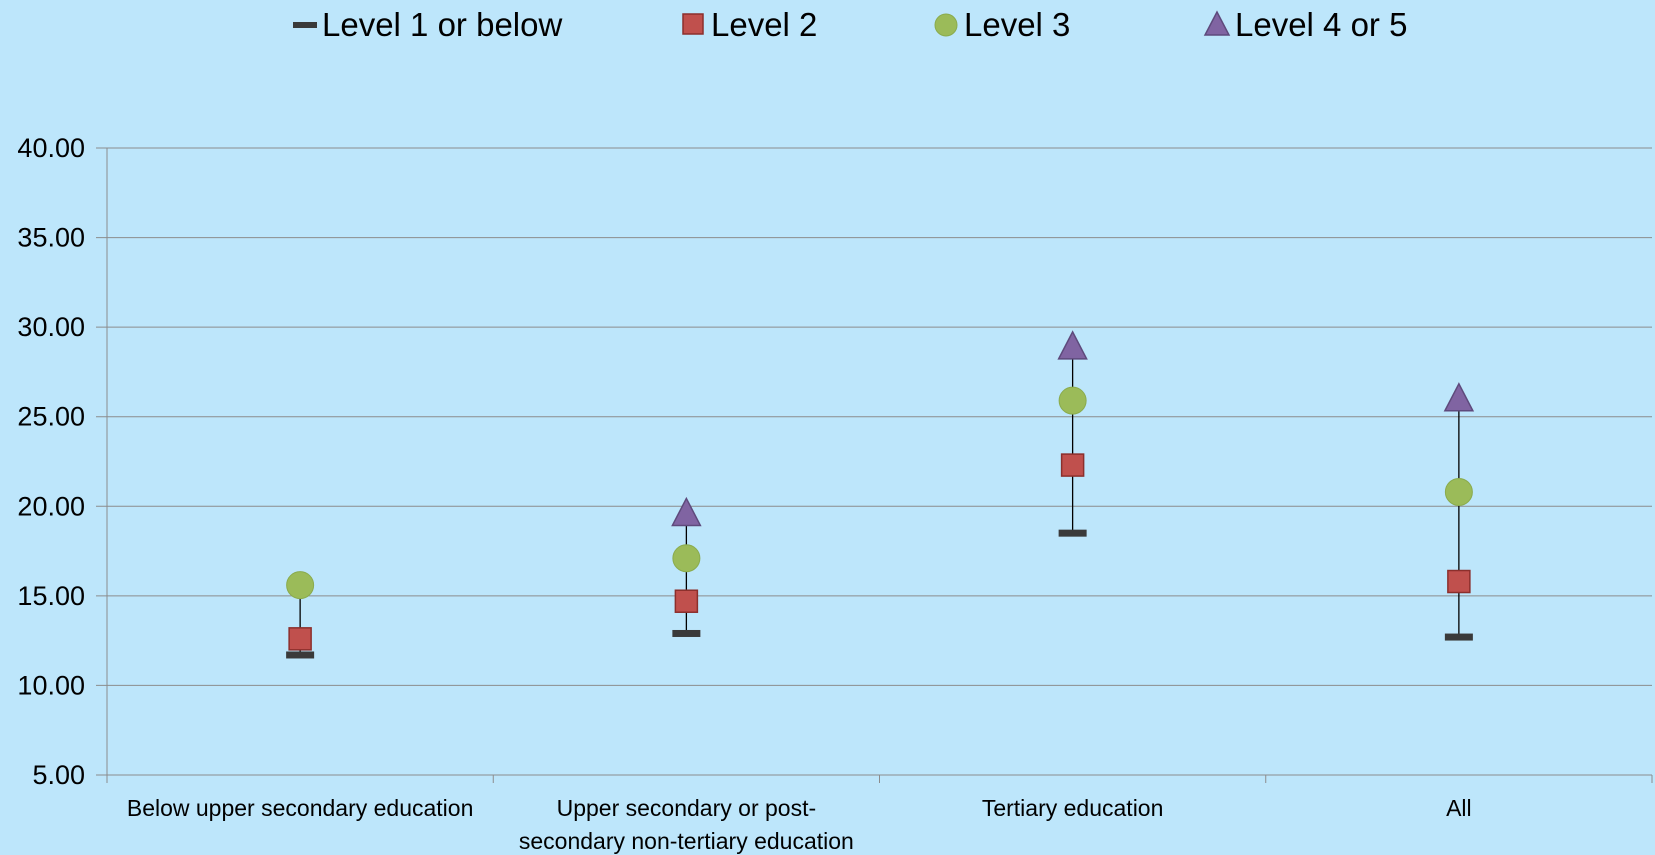  What do you see at coordinates (51, 327) in the screenshot?
I see `y-tick-label: 30.00` at bounding box center [51, 327].